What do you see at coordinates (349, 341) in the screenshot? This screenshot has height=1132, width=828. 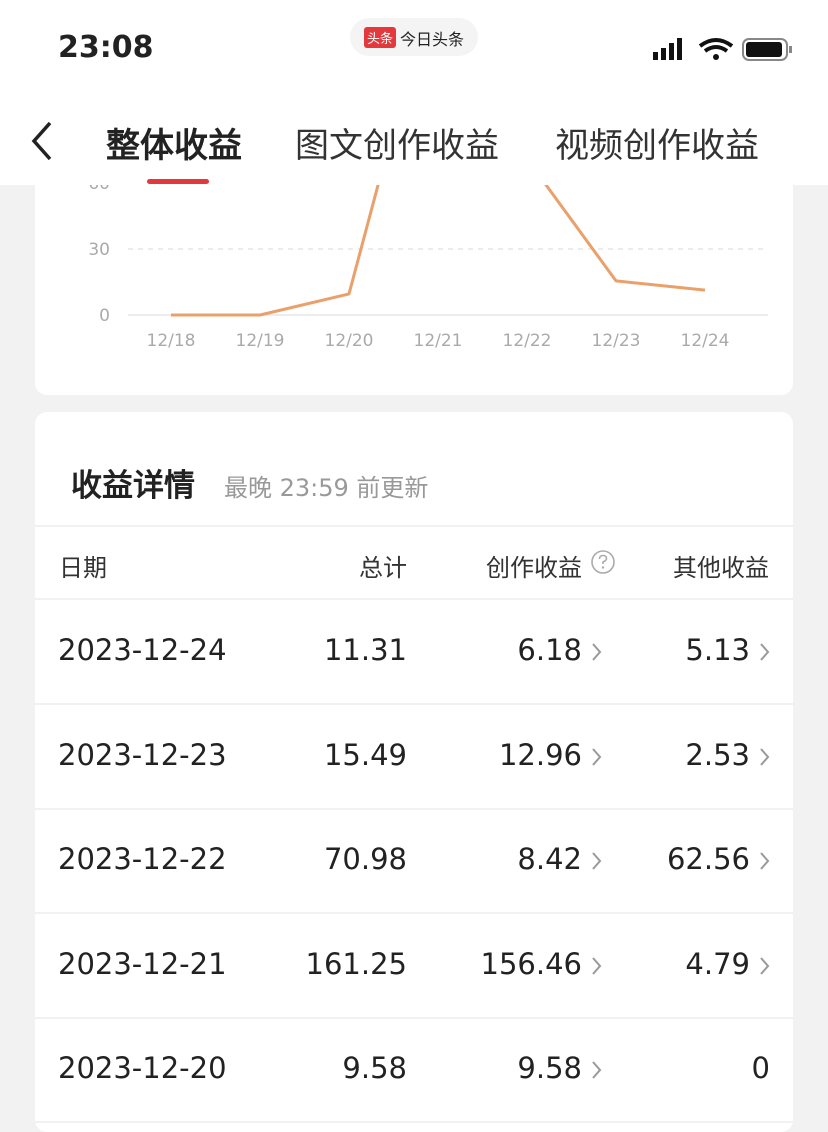 I see `x-tick-label: 12/20` at bounding box center [349, 341].